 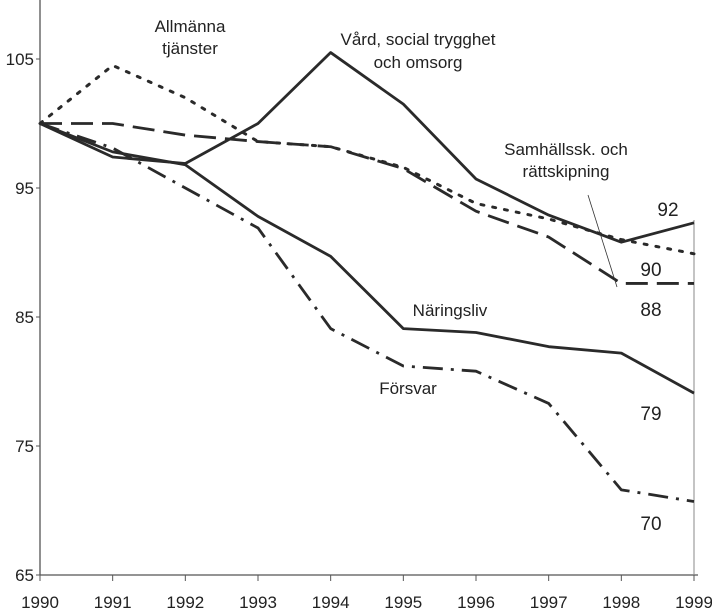 What do you see at coordinates (566, 149) in the screenshot?
I see `series-name-label: Samhällssk. och` at bounding box center [566, 149].